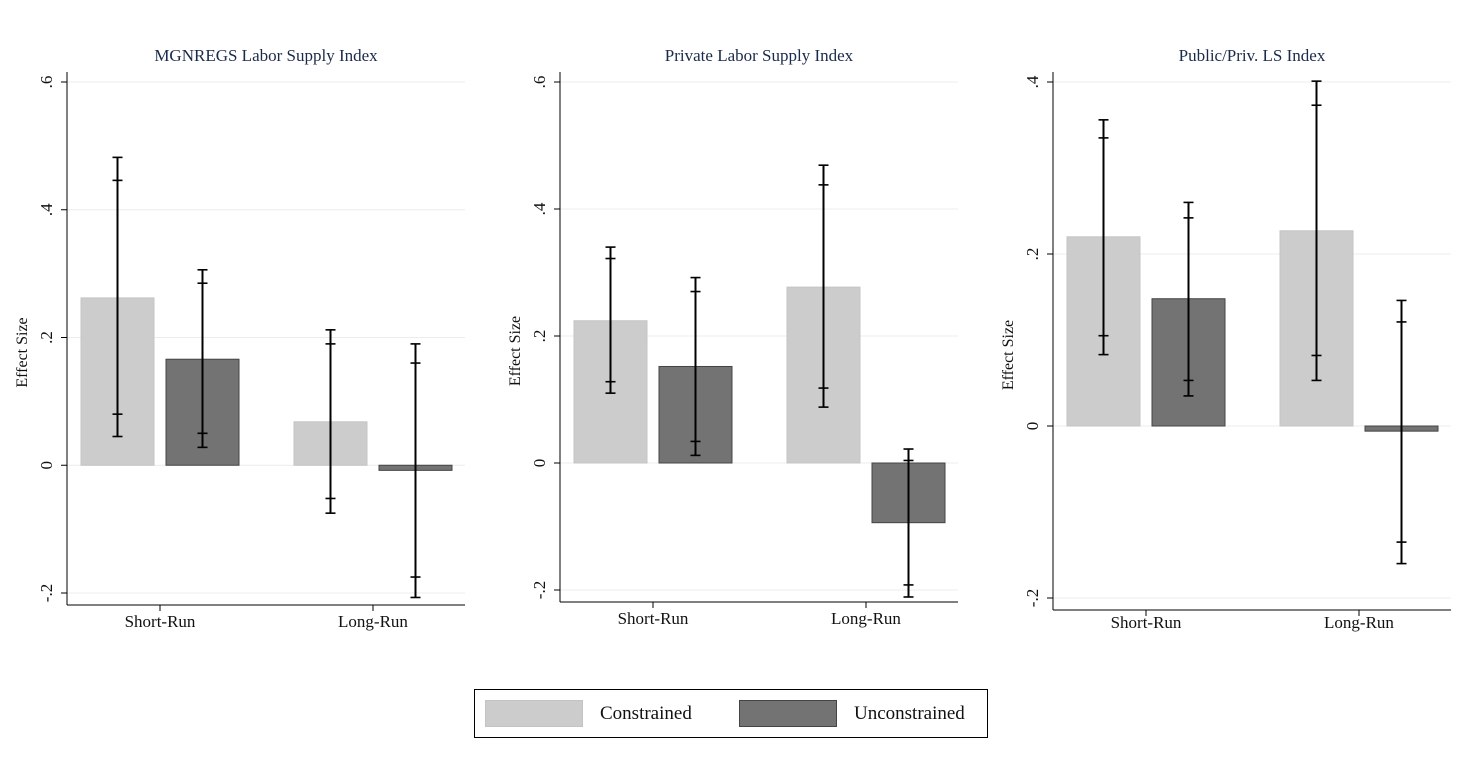 This screenshot has height=759, width=1476. Describe the element at coordinates (909, 713) in the screenshot. I see `legend-label-unconstrained: Unconstrained` at that location.